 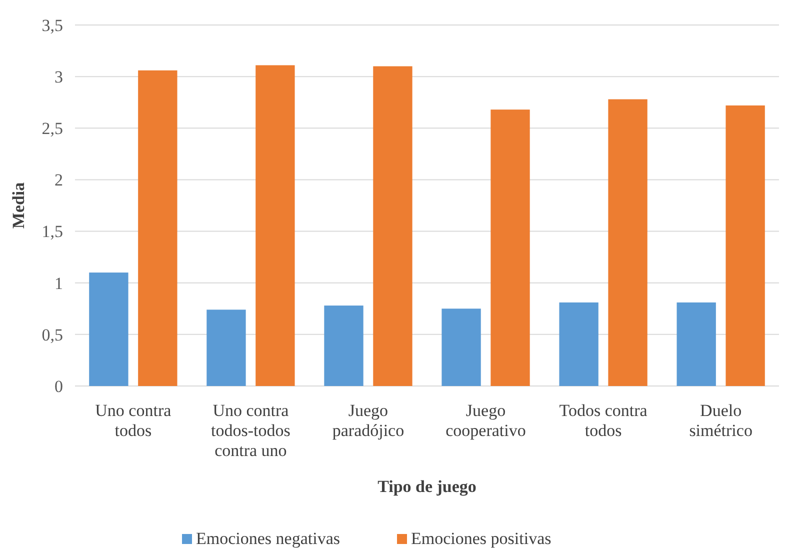 What do you see at coordinates (58, 283) in the screenshot?
I see `y-tick-label: 1` at bounding box center [58, 283].